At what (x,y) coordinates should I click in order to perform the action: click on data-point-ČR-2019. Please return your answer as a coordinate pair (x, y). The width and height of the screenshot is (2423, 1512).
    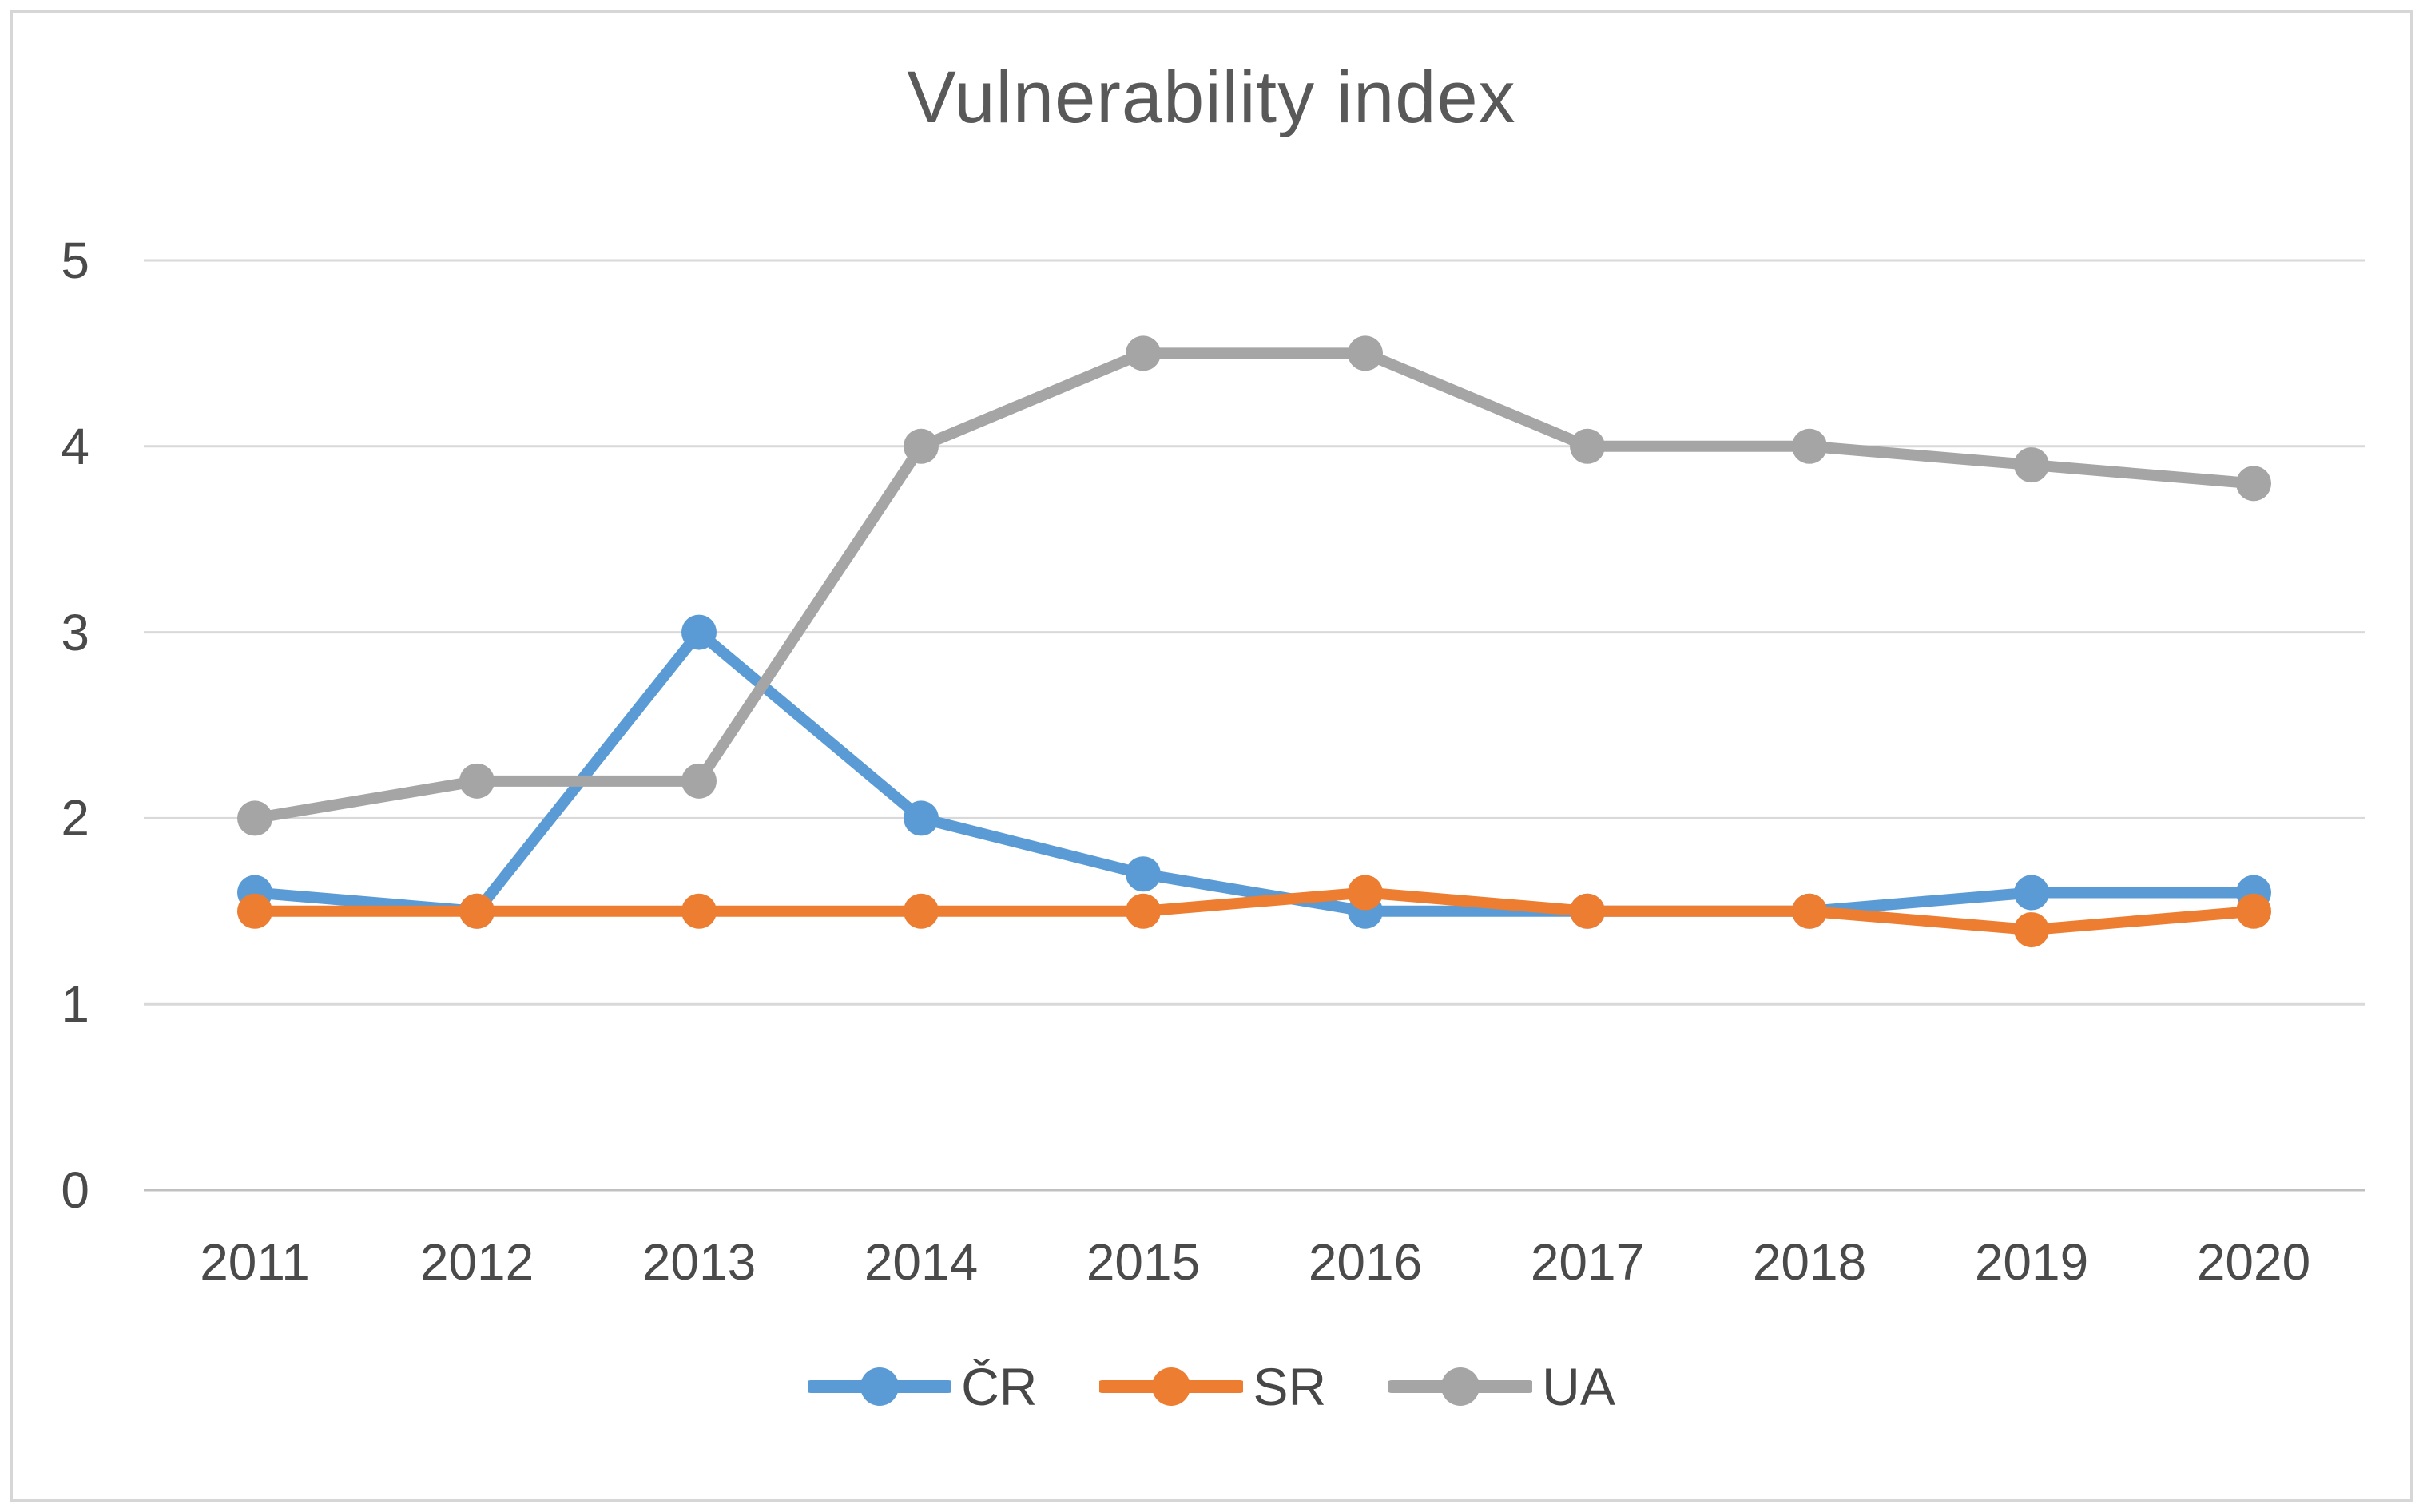
    Looking at the image, I should click on (2031, 893).